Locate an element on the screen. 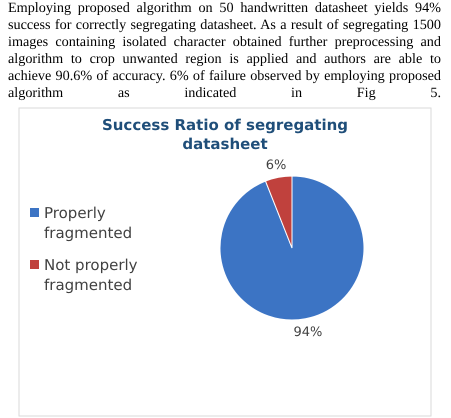  legend-label: Properly fragmented is located at coordinates (88, 223).